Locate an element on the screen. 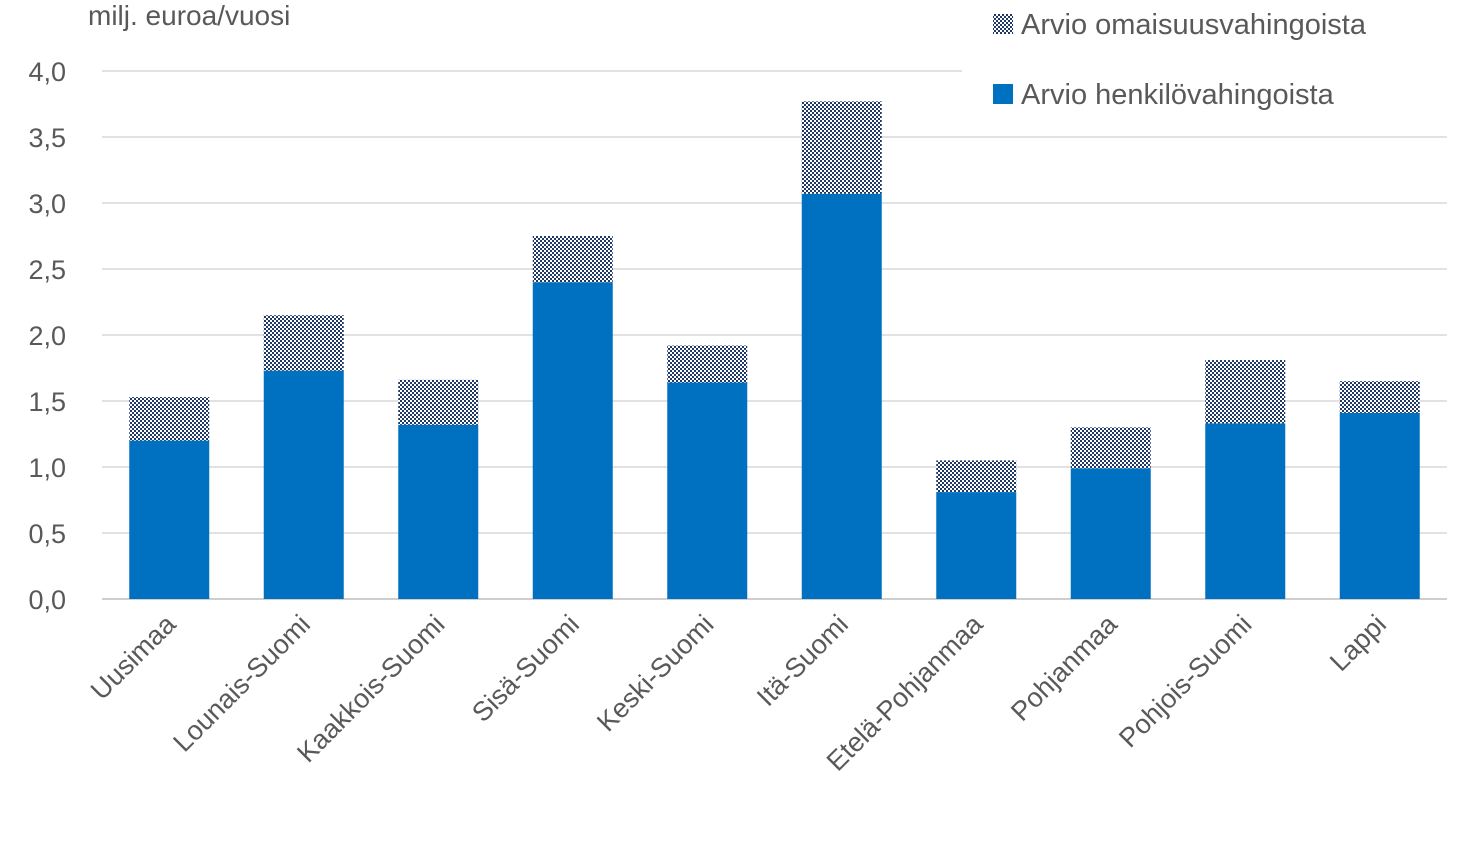 This screenshot has height=843, width=1480. x-tick-label: Itä-Suomi is located at coordinates (802, 660).